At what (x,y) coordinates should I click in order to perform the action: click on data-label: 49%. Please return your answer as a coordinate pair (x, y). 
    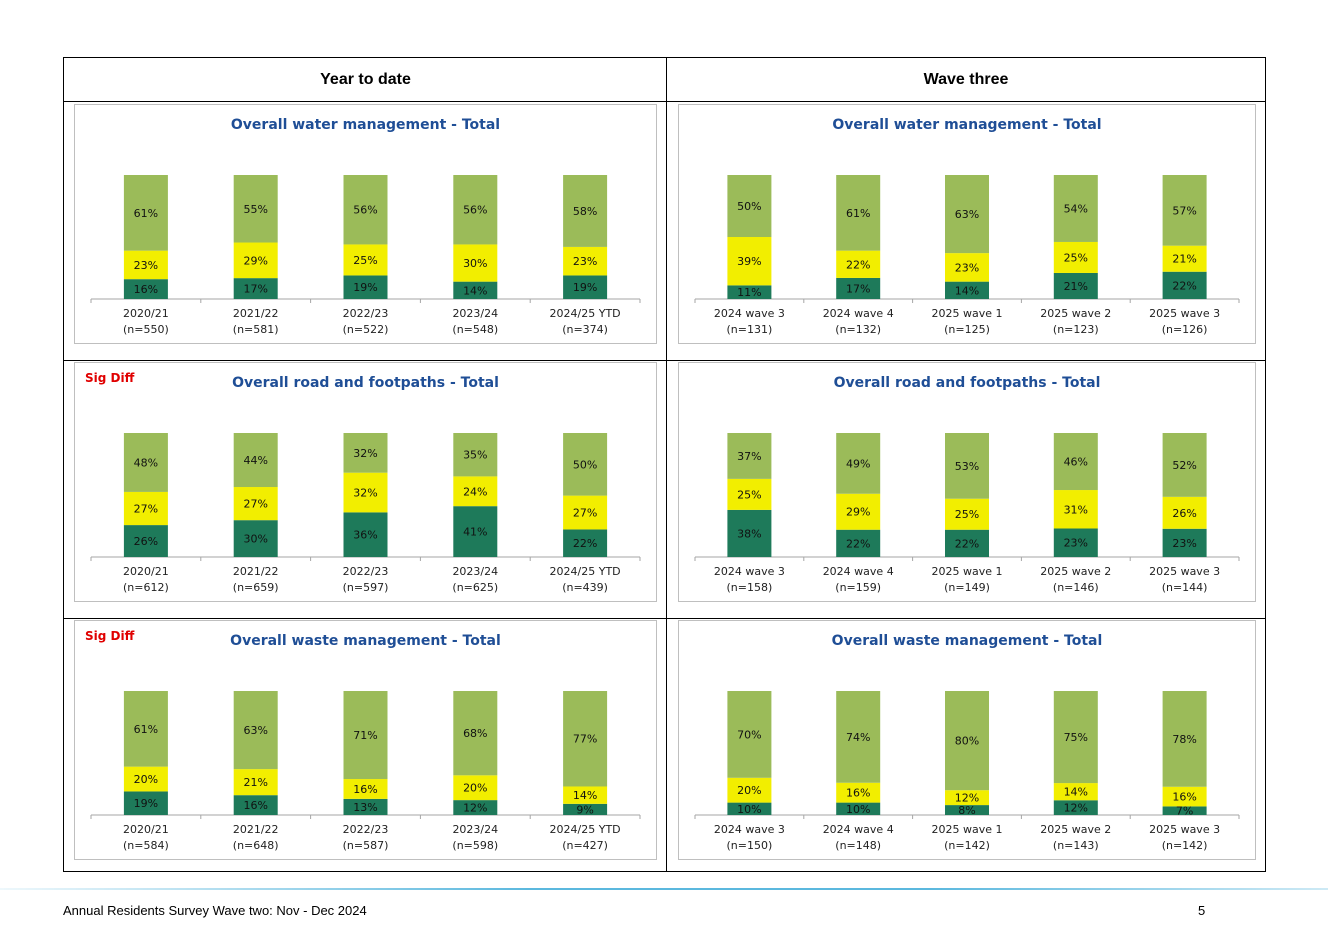
    Looking at the image, I should click on (858, 463).